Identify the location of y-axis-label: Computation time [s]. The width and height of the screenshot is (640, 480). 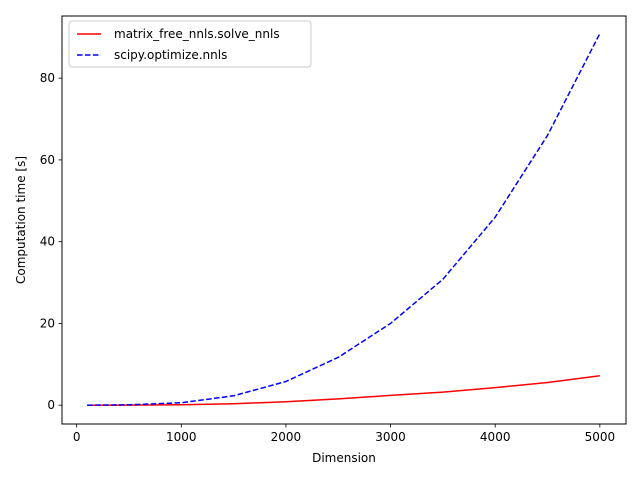
(21, 220).